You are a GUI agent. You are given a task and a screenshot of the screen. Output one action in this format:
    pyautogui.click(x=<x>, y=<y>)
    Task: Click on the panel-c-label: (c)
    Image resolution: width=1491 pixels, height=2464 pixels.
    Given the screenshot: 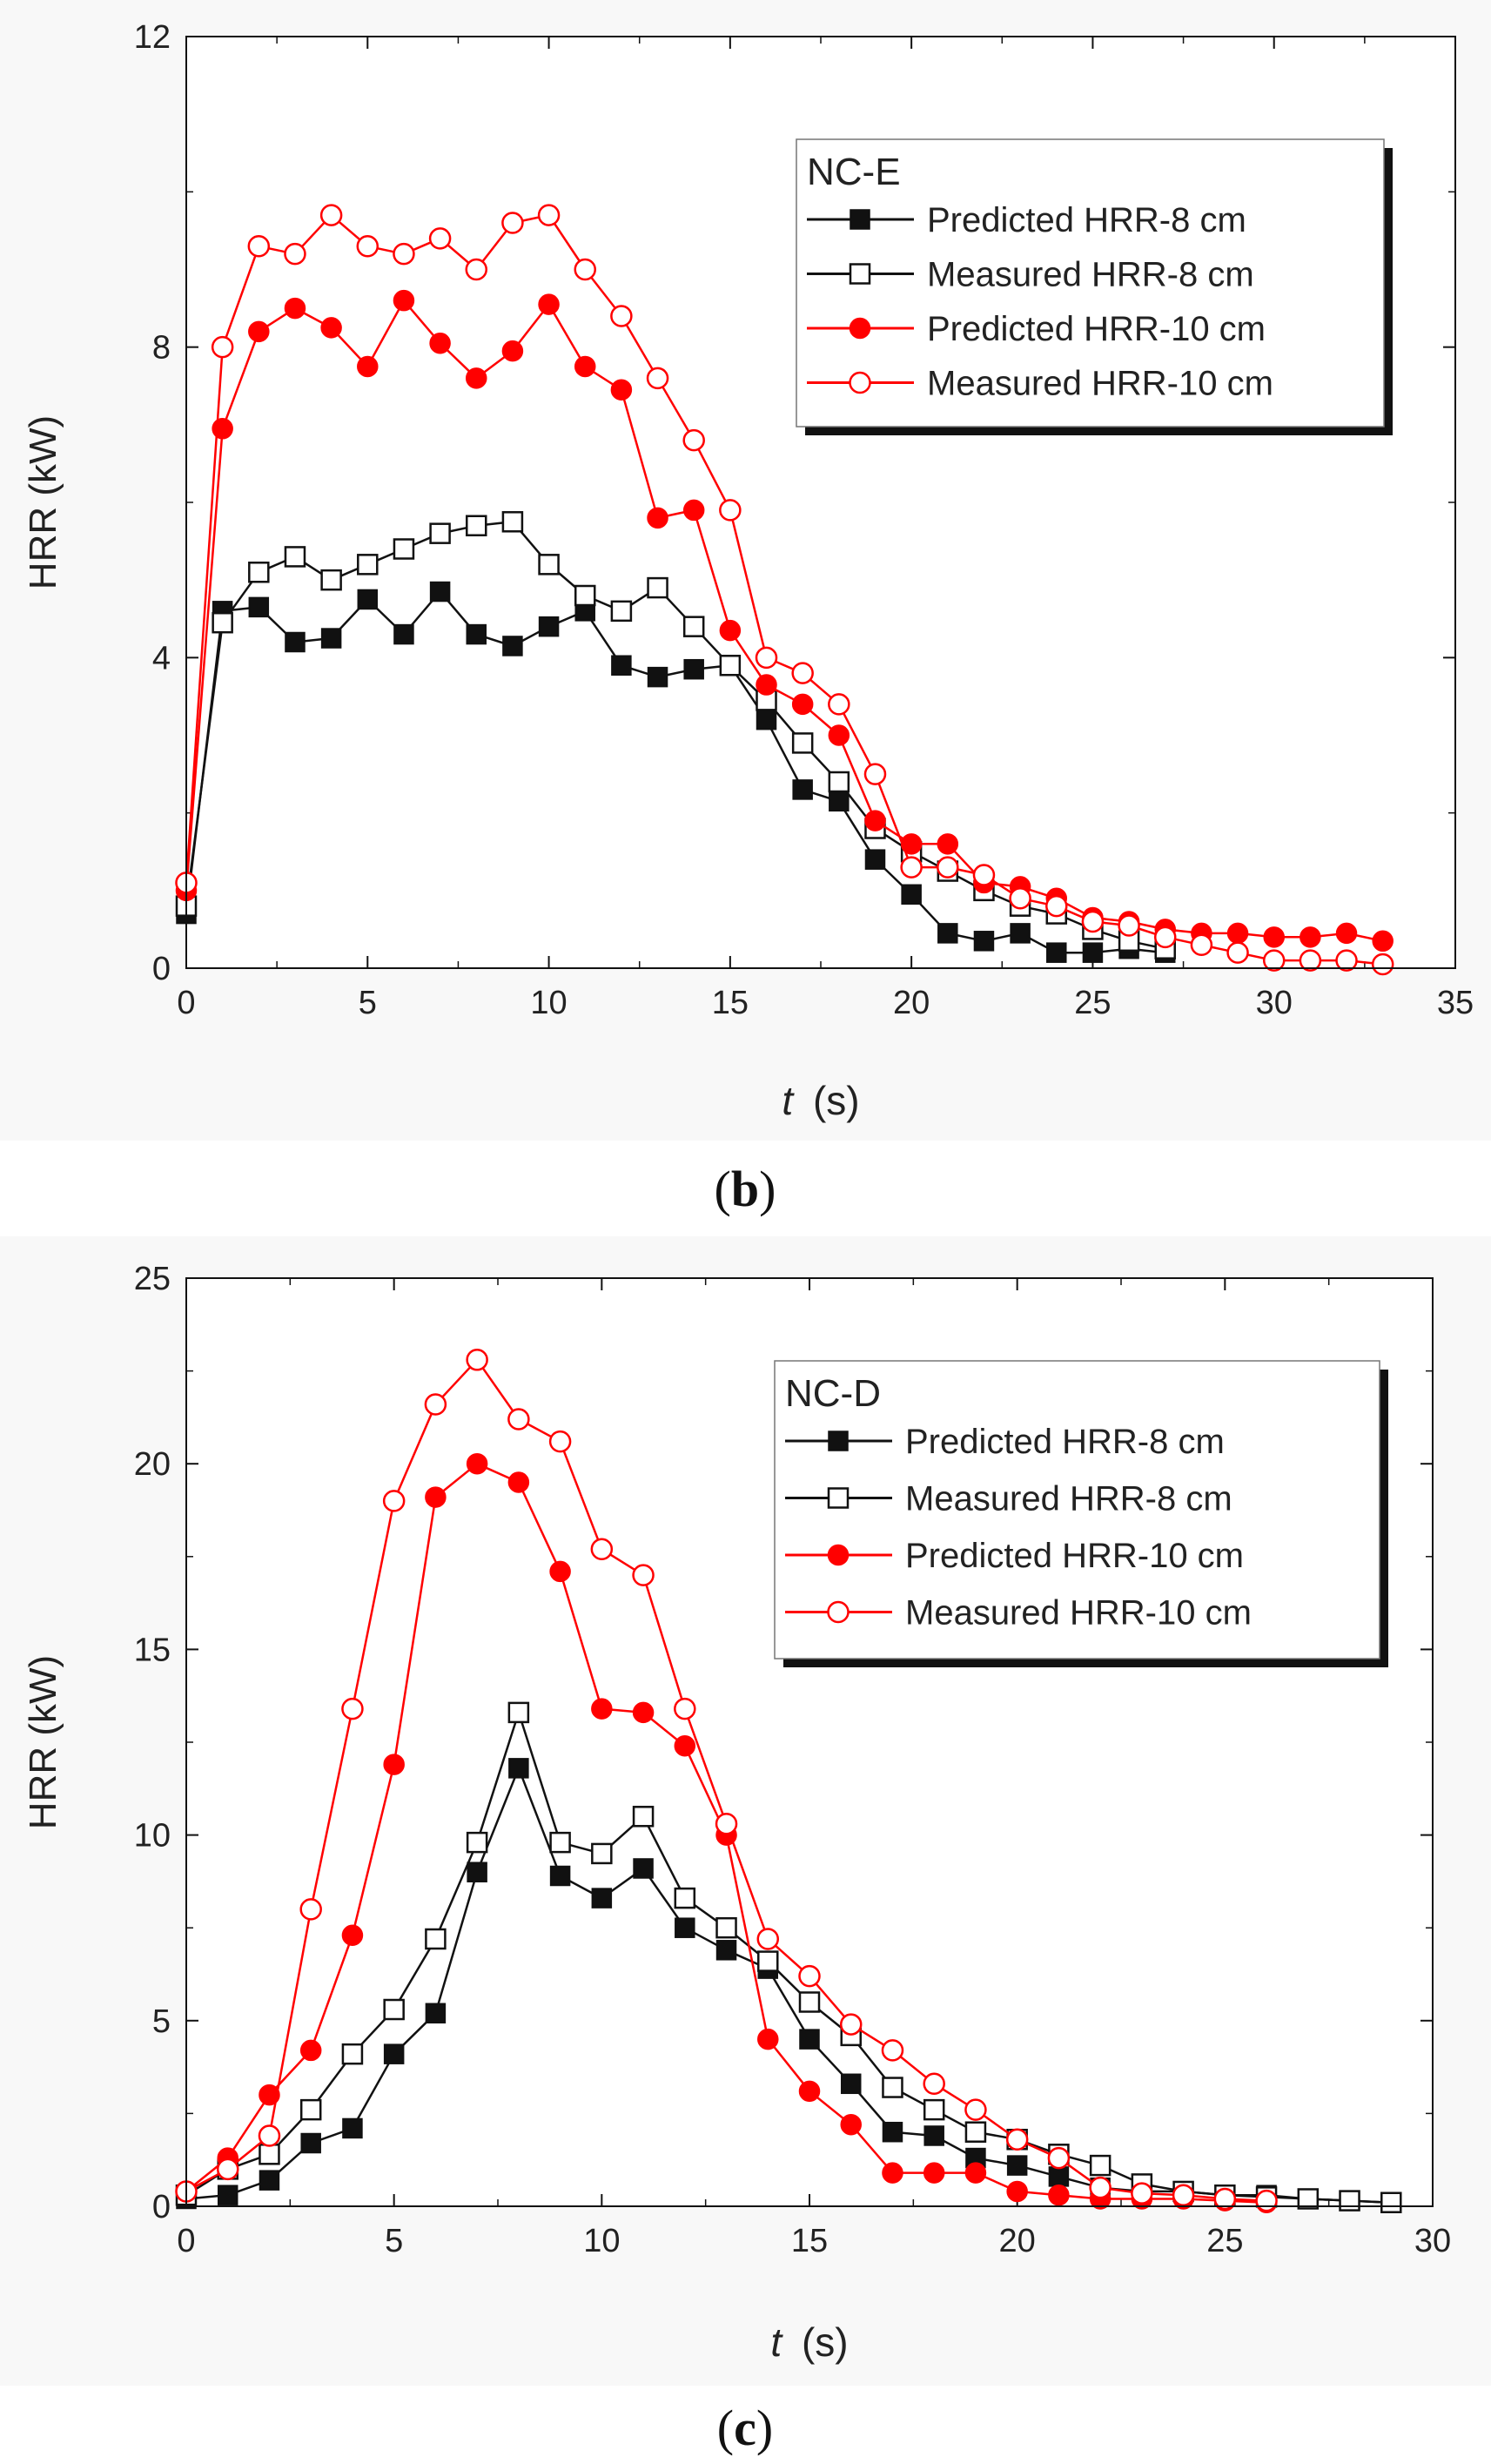 What is the action you would take?
    pyautogui.click(x=745, y=2428)
    